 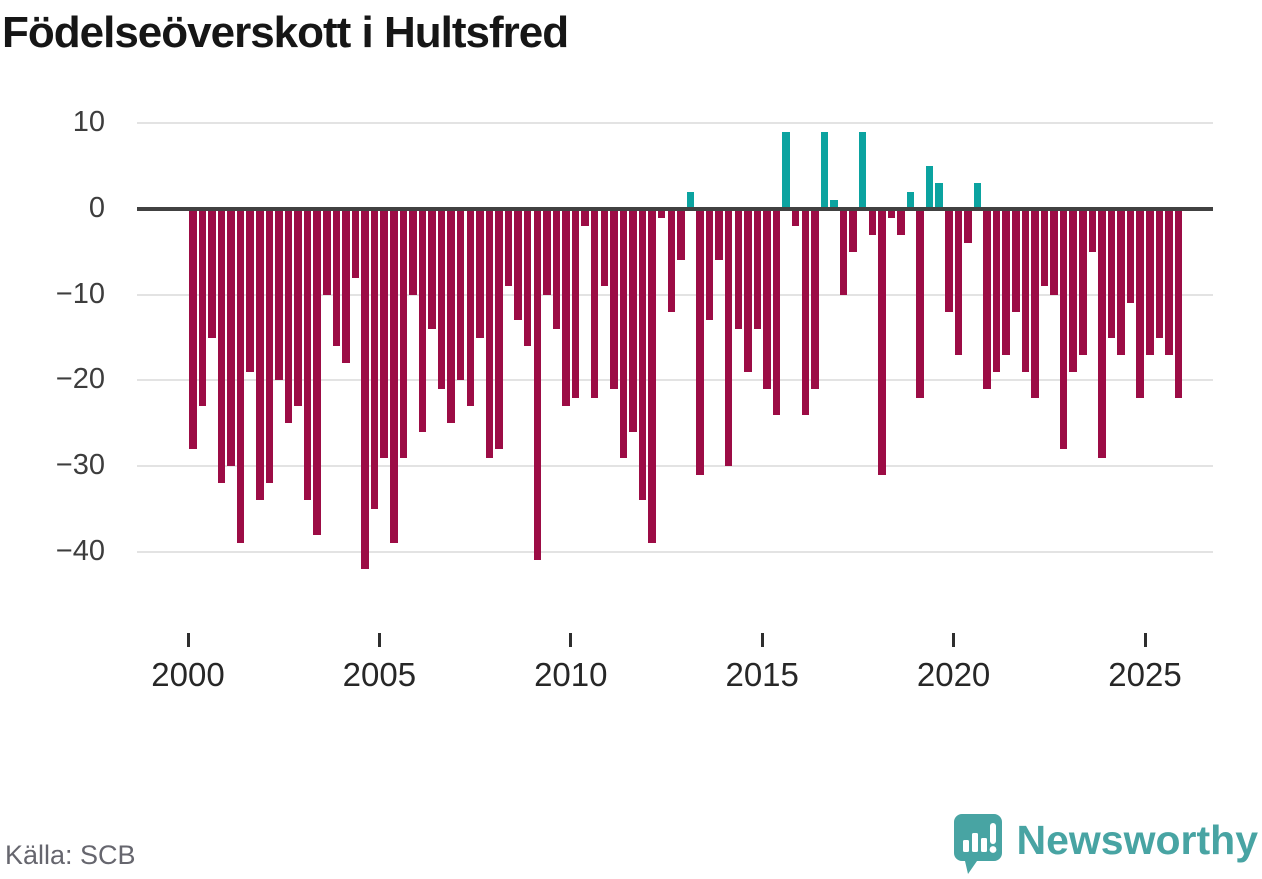 I want to click on bar-2010q2, so click(x=585, y=218).